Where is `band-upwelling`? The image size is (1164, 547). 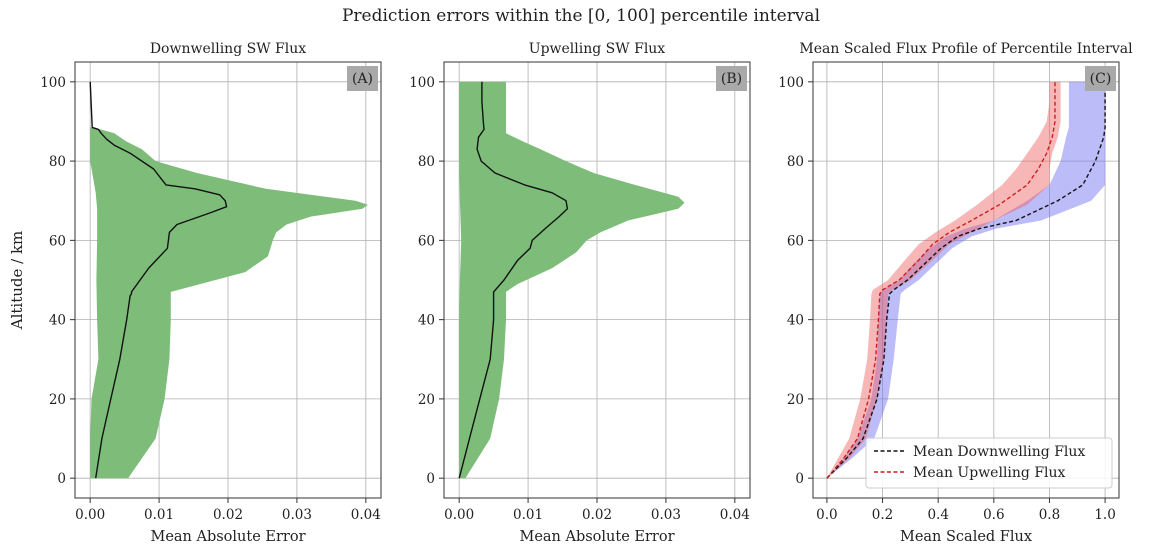
band-upwelling is located at coordinates (943, 280).